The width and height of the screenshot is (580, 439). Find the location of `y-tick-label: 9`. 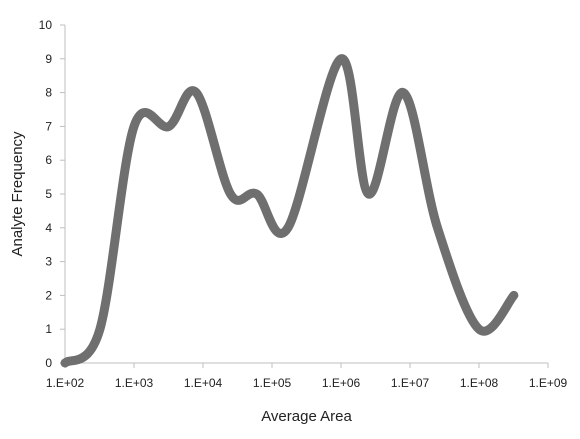

y-tick-label: 9 is located at coordinates (48, 59).